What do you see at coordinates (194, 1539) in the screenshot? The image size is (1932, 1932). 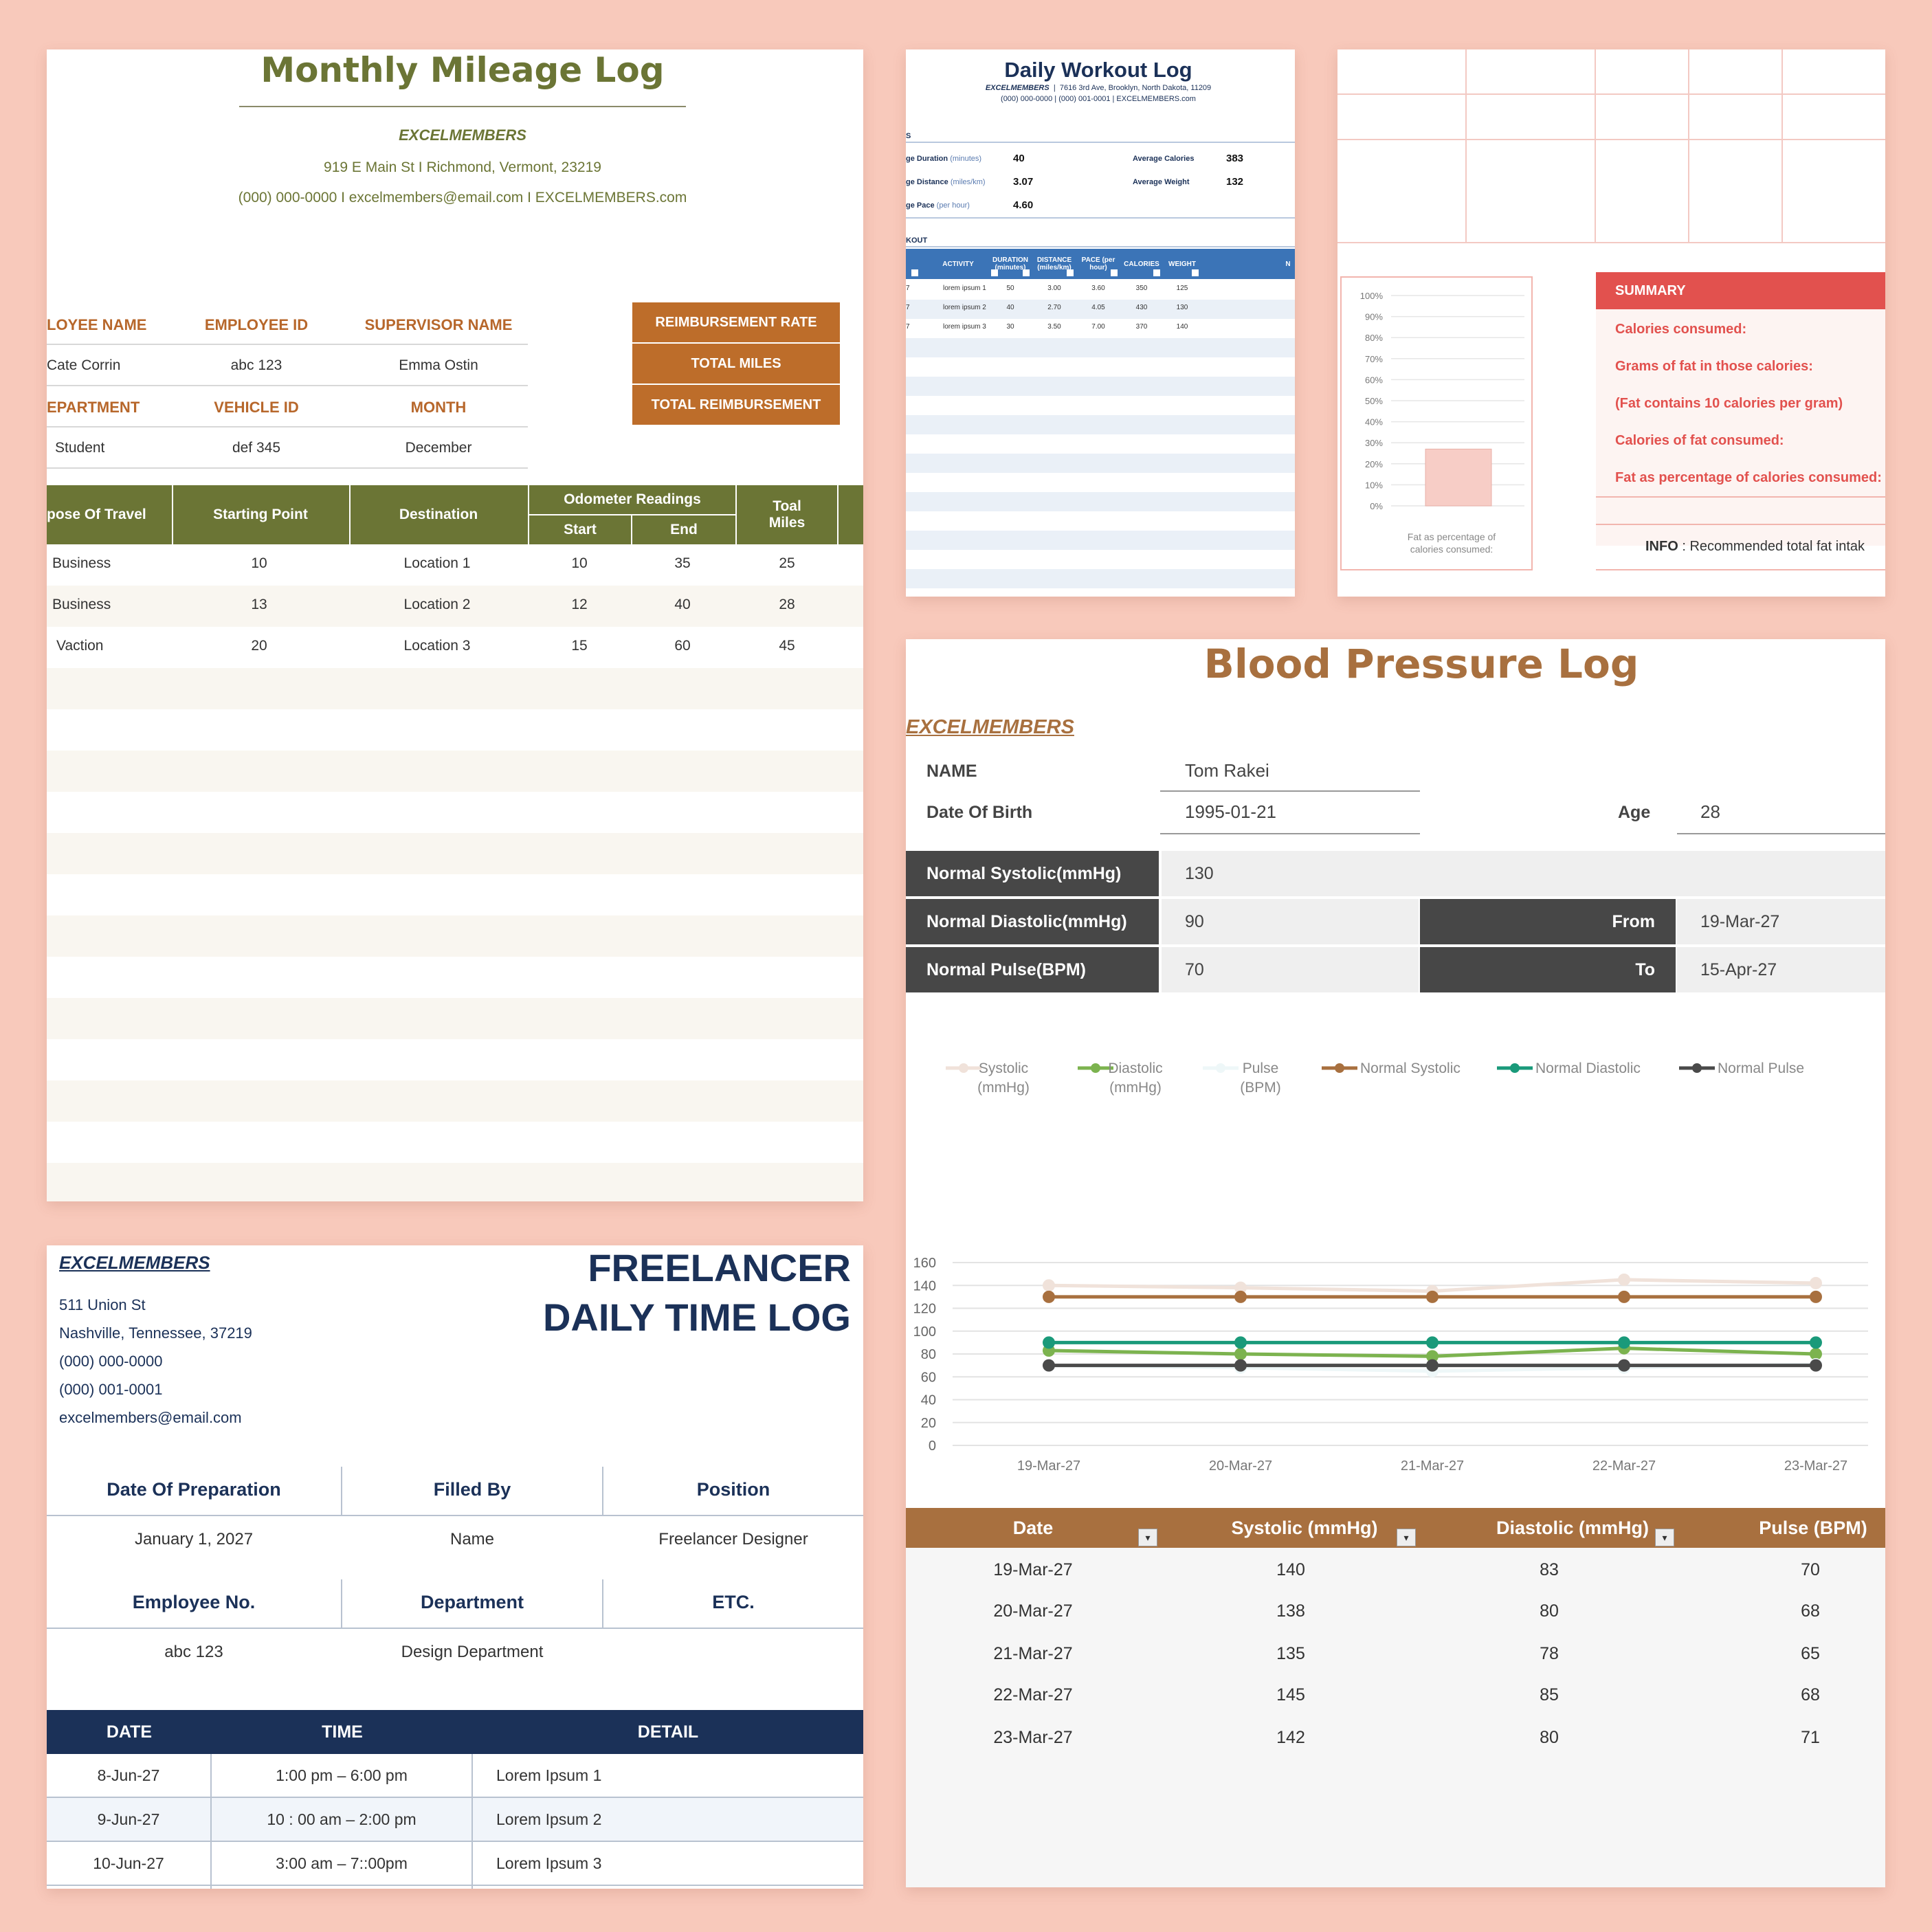 I see `date-of-preparation-value: January 1, 2027` at bounding box center [194, 1539].